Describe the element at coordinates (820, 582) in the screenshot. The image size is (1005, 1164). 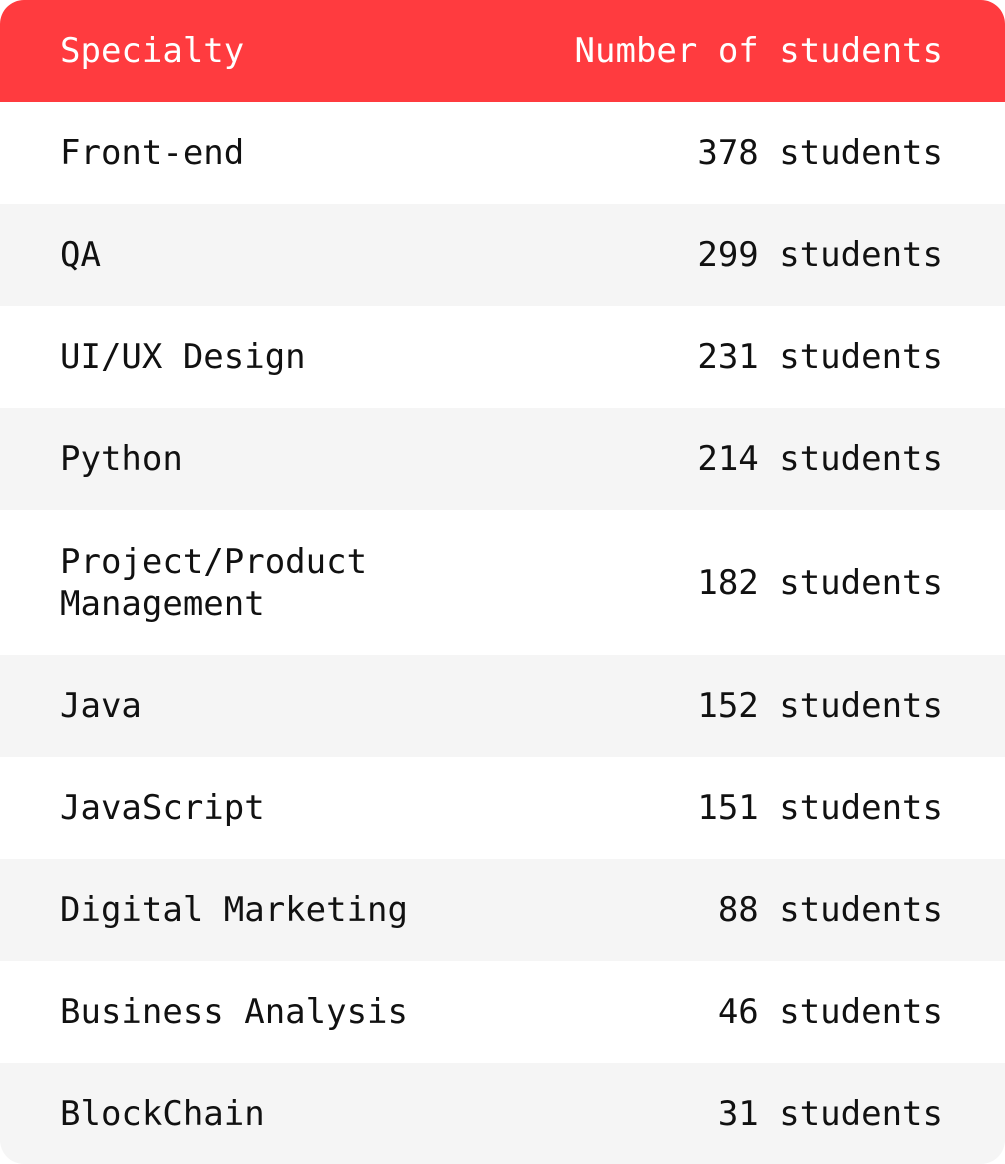
I see `count-cell: 182 students` at that location.